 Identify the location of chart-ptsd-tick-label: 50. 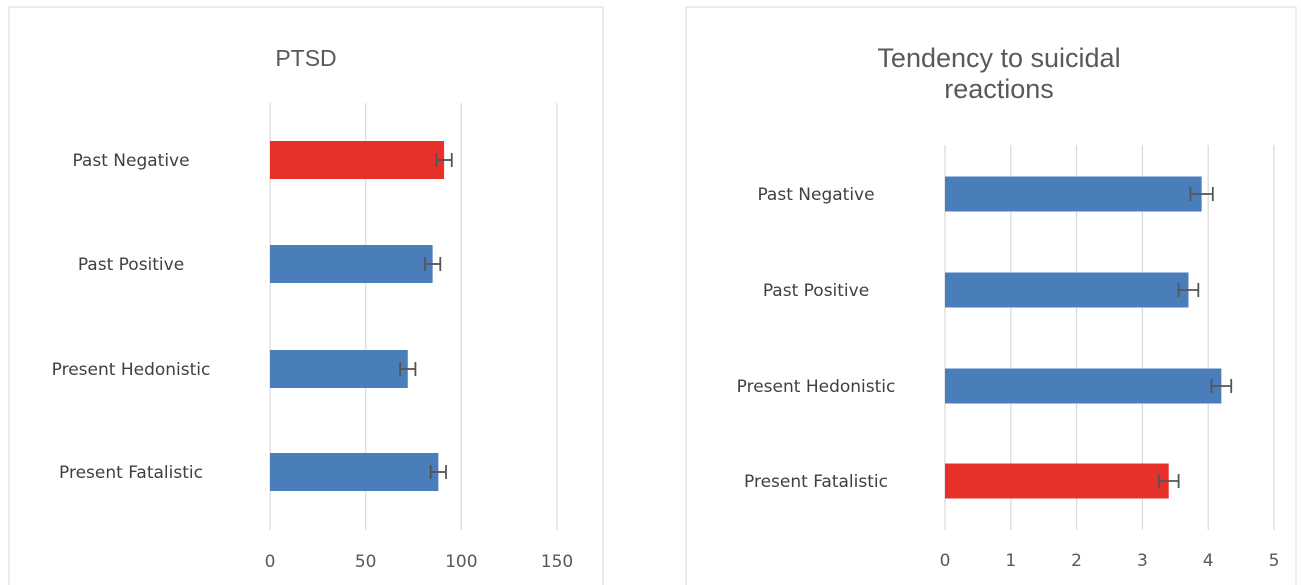
(366, 562).